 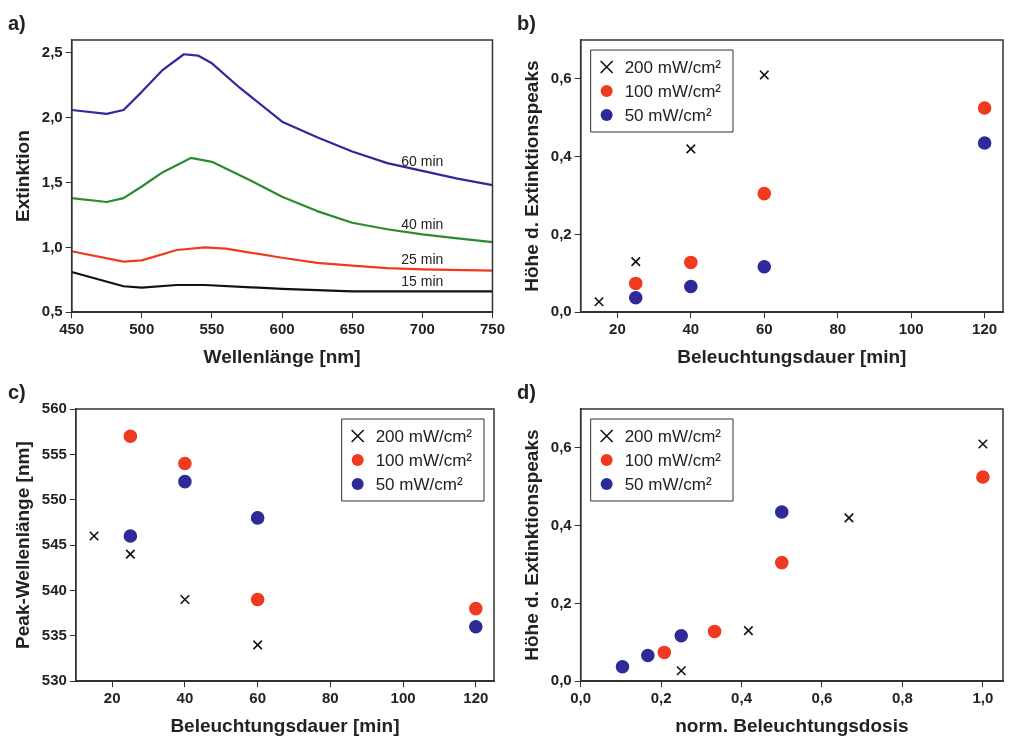 I want to click on y-tick-label: 0,5, so click(x=52, y=311).